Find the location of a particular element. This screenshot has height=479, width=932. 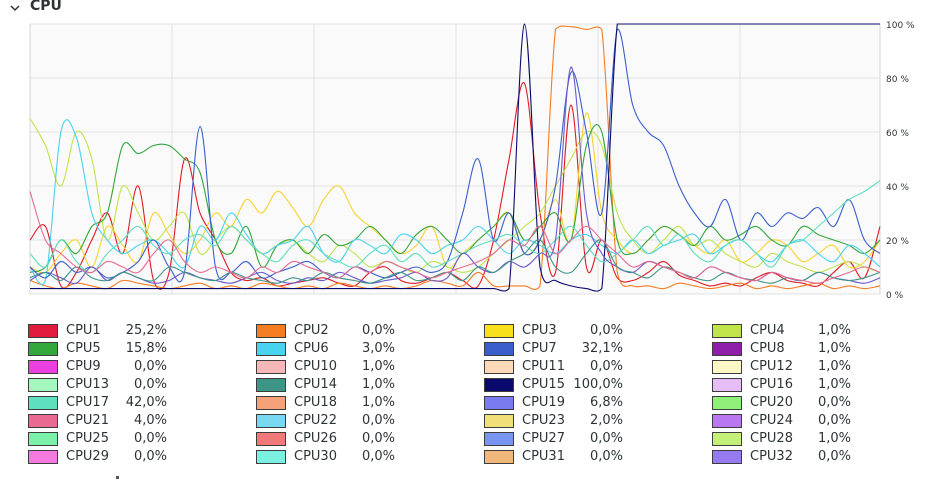

color-swatch-cpu18 is located at coordinates (271, 403).